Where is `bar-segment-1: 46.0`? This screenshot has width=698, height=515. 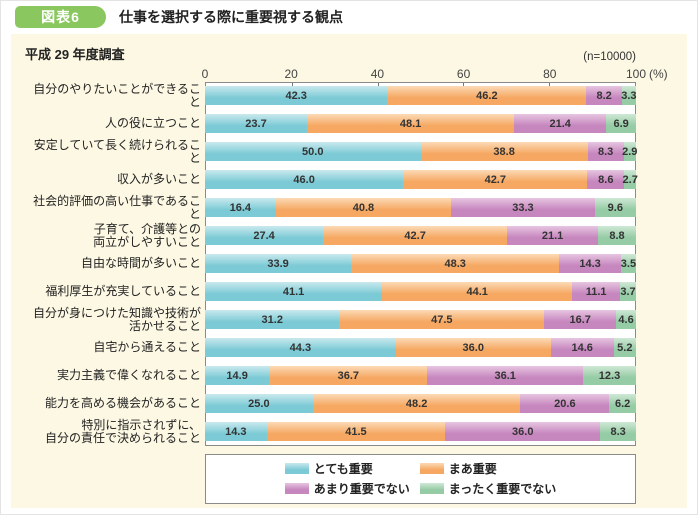
bar-segment-1: 46.0 is located at coordinates (304, 179).